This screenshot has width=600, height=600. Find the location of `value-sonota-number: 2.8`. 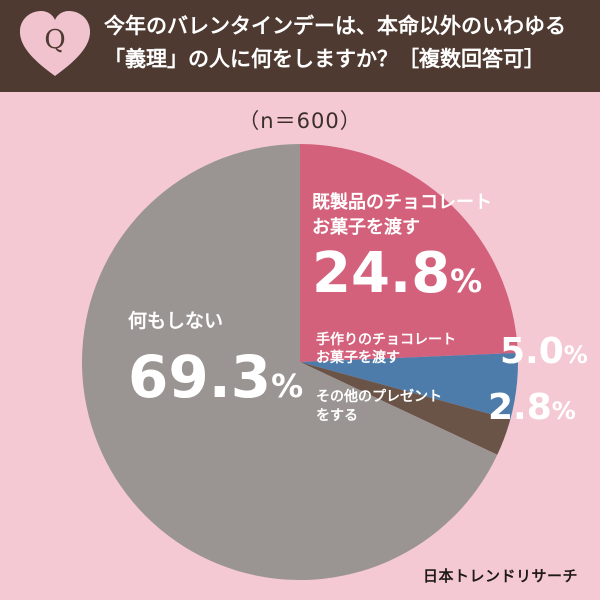

value-sonota-number: 2.8 is located at coordinates (520, 407).